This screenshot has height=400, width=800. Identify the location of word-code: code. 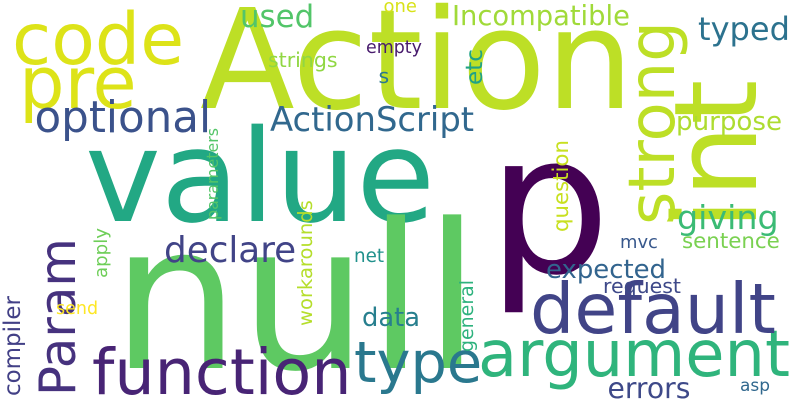
(98, 40).